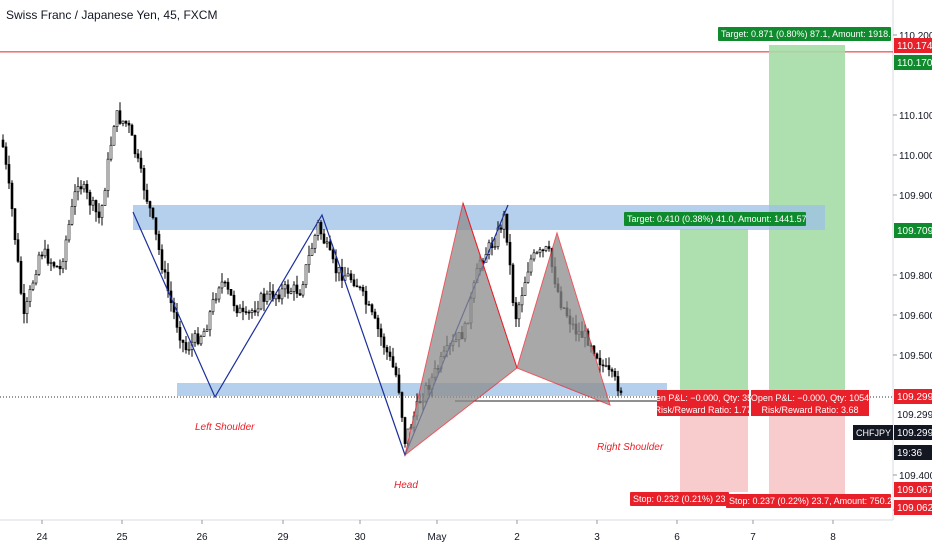 Image resolution: width=932 pixels, height=550 pixels. Describe the element at coordinates (914, 63) in the screenshot. I see `svg-text: 110.170` at that location.